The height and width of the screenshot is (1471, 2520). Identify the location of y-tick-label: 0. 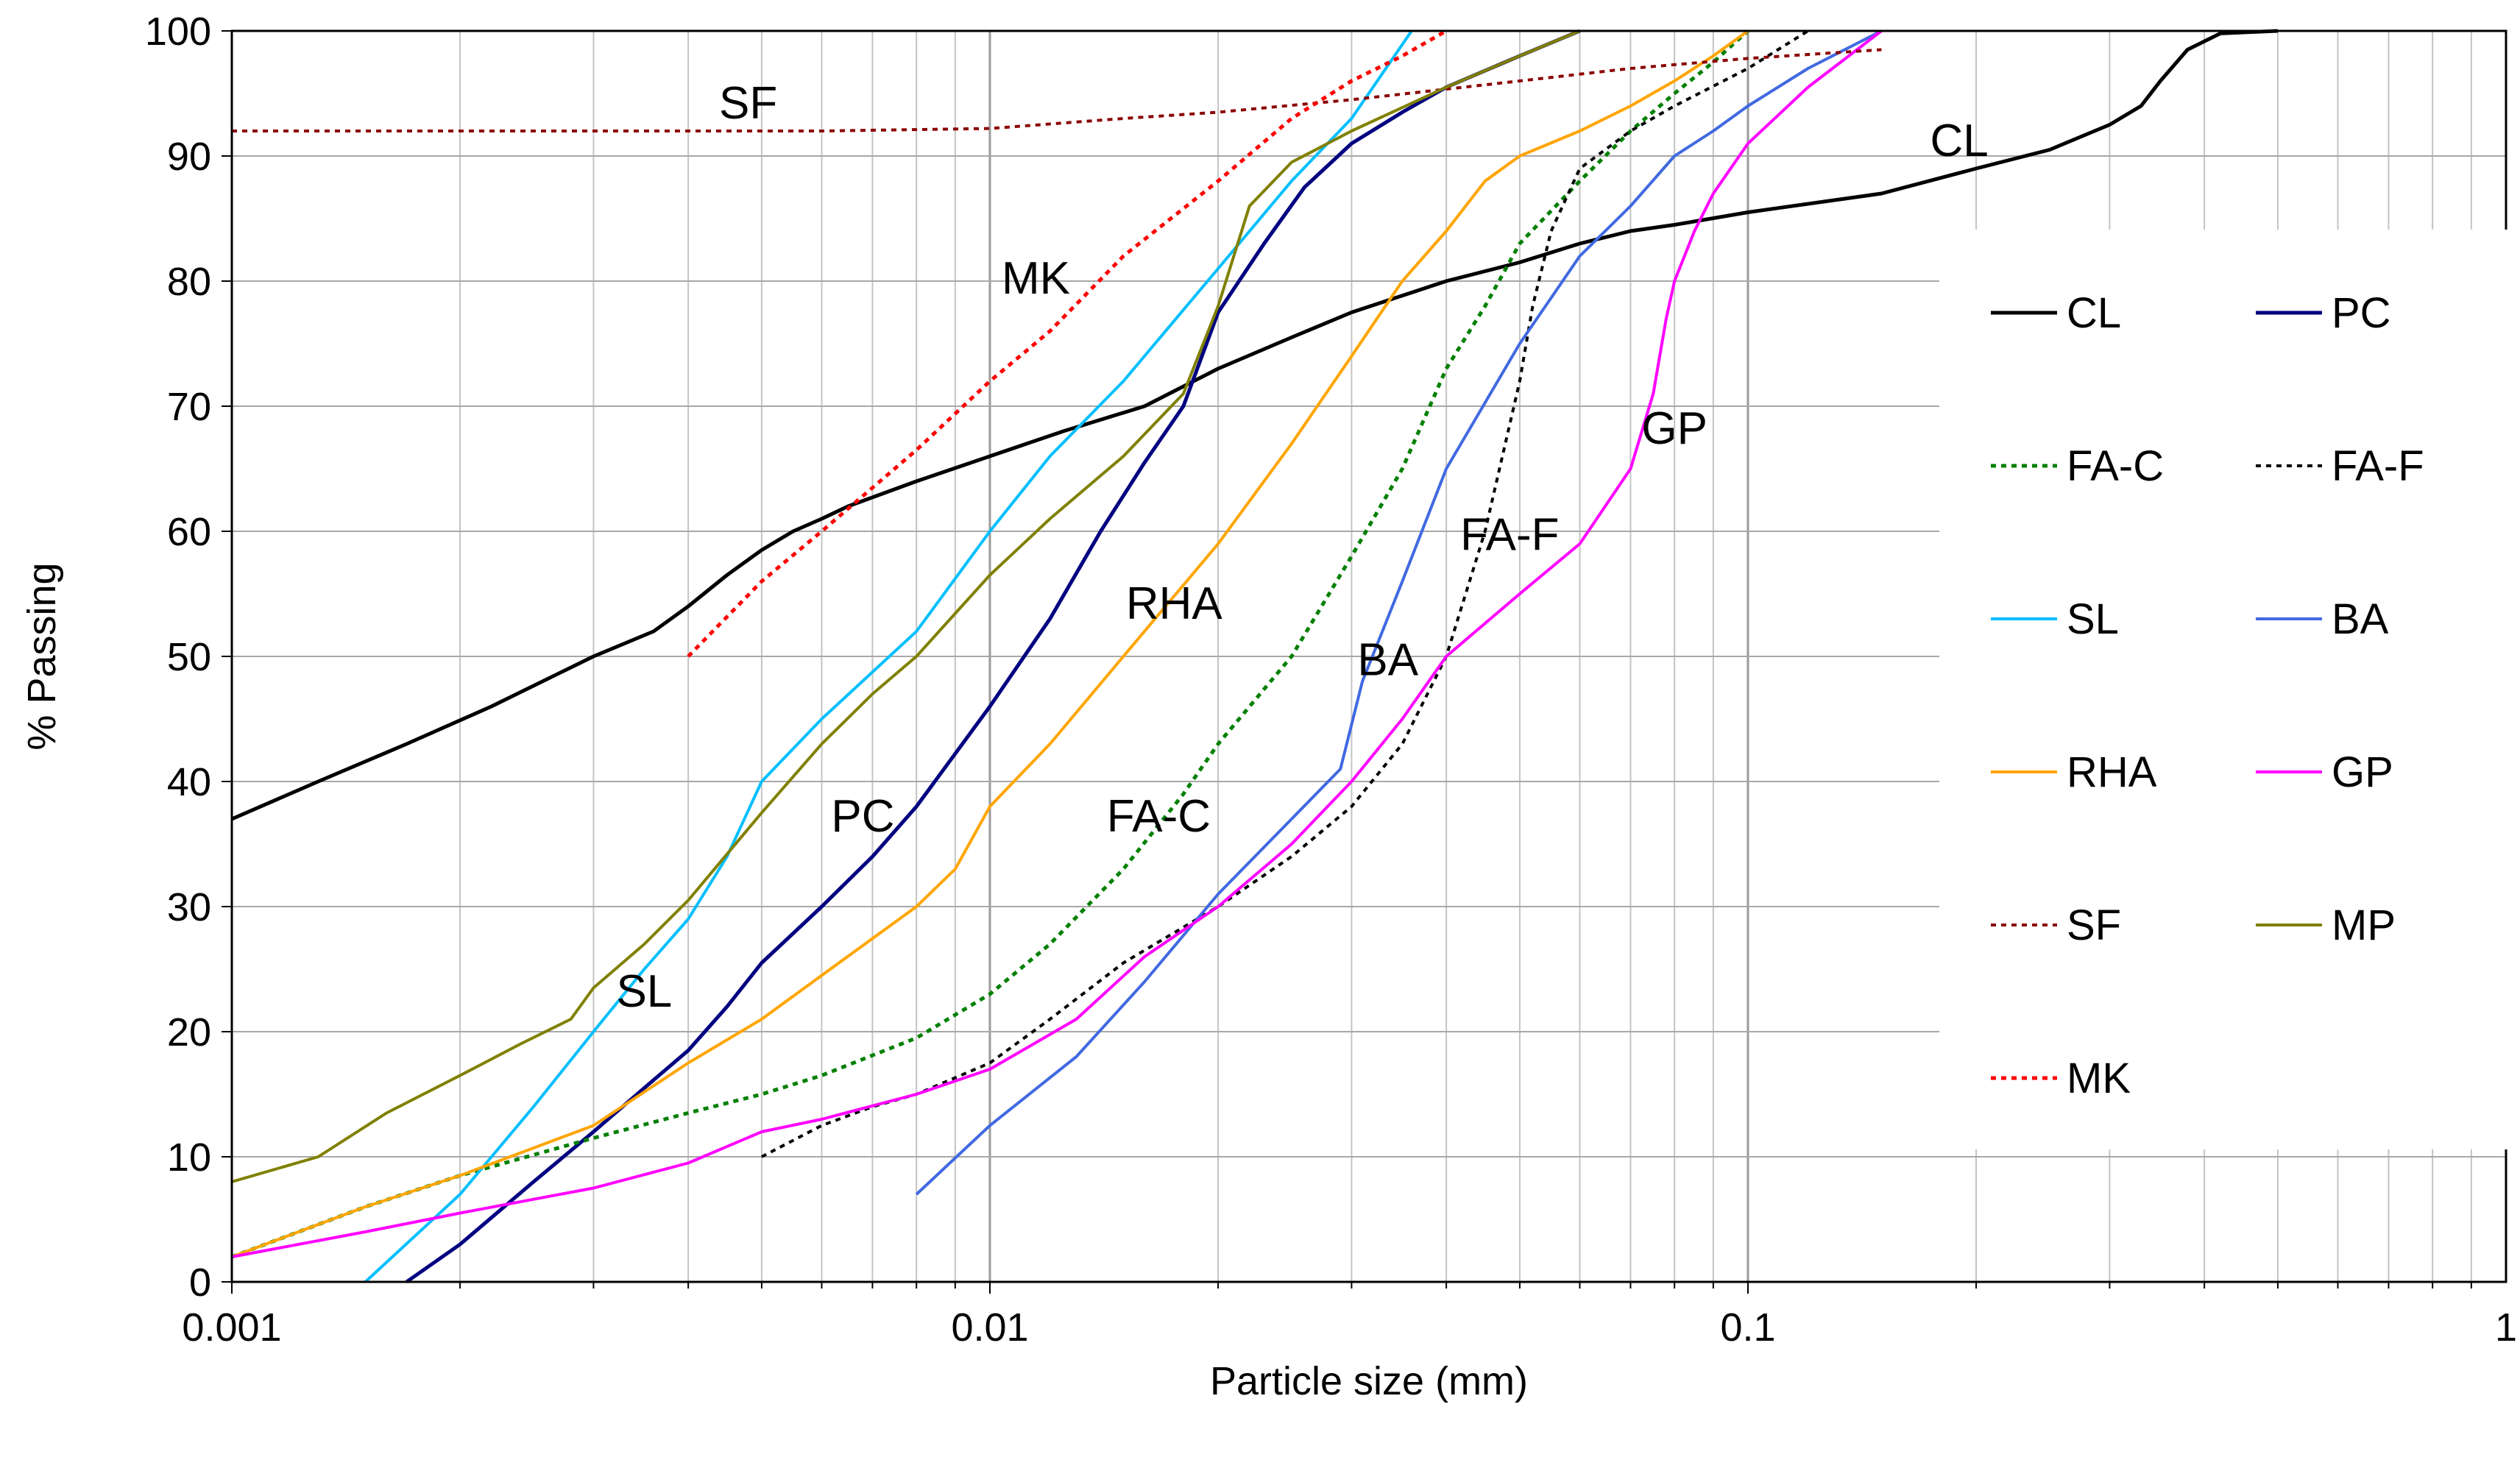
(200, 1283).